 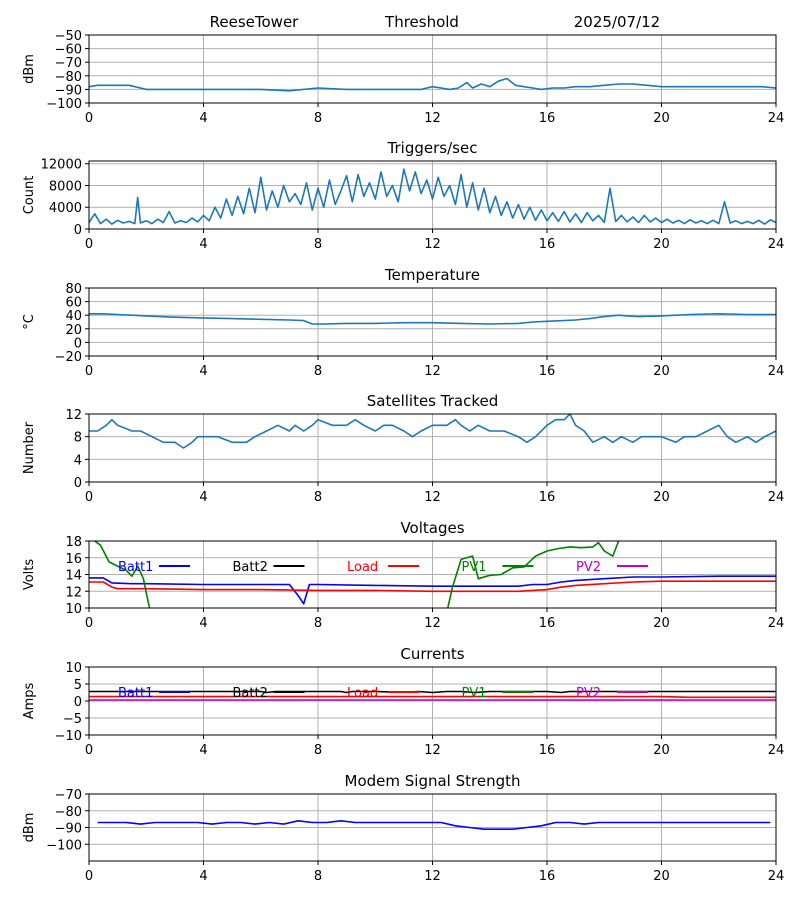 What do you see at coordinates (432, 697) in the screenshot?
I see `series-line-currents-load` at bounding box center [432, 697].